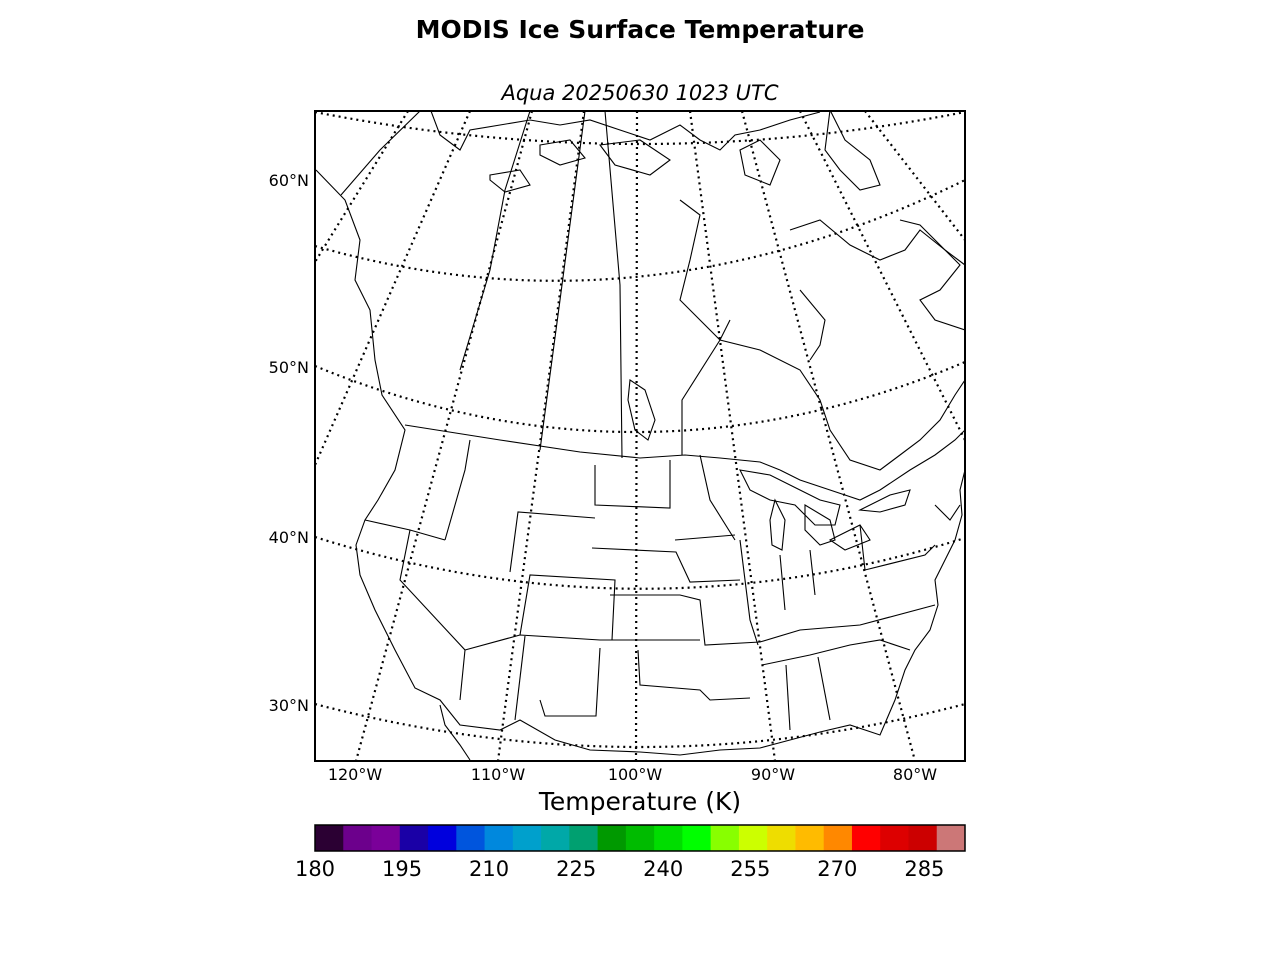 This screenshot has height=960, width=1280. Describe the element at coordinates (289, 537) in the screenshot. I see `lat-label-40: 40°N` at that location.